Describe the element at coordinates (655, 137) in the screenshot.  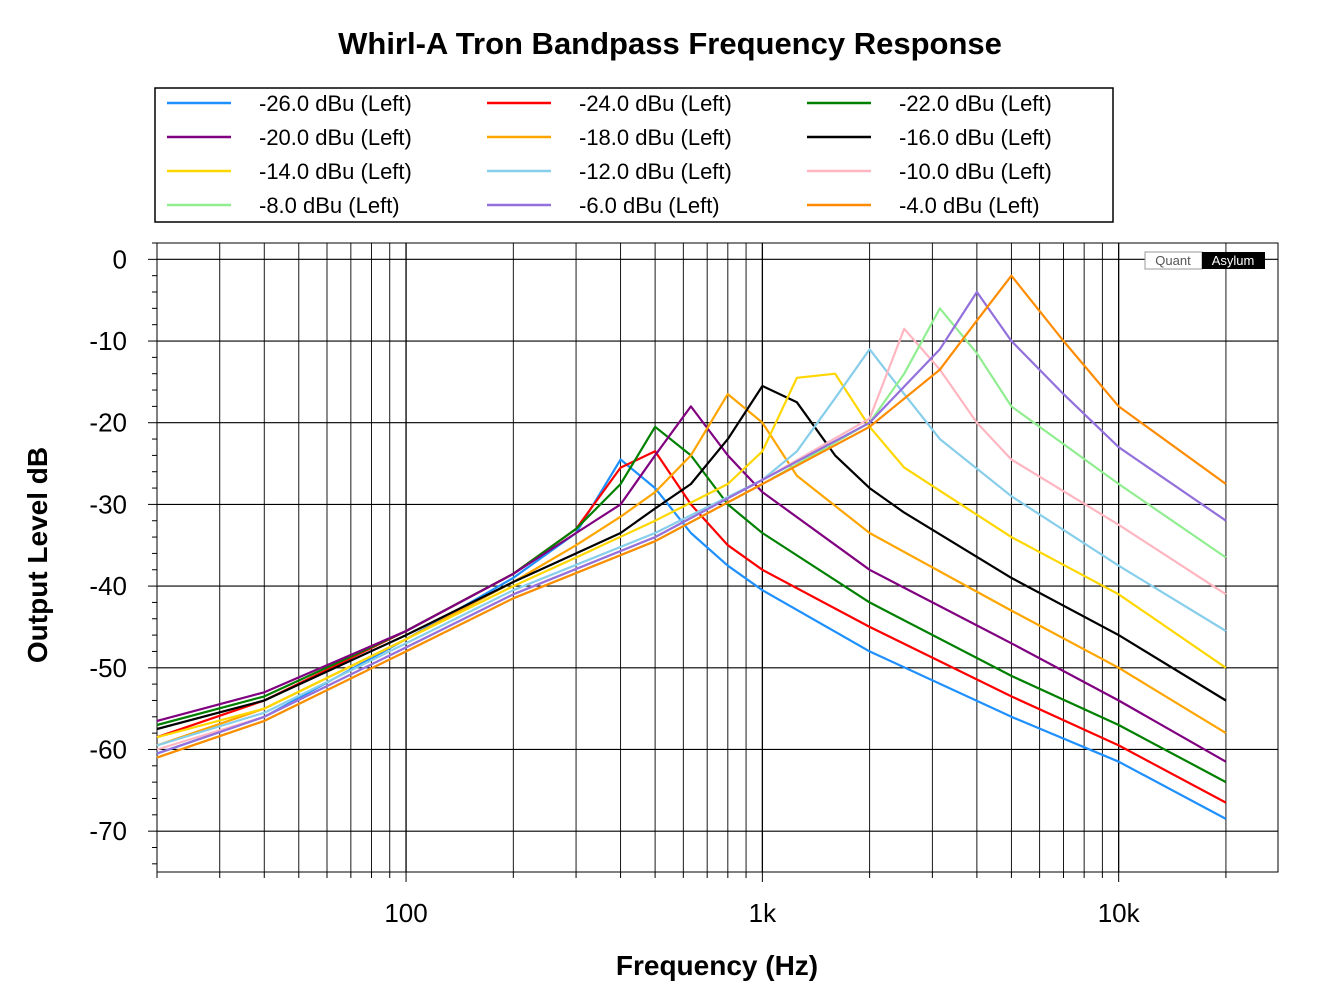
I see `legend-label: -18.0 dBu (Left)` at that location.